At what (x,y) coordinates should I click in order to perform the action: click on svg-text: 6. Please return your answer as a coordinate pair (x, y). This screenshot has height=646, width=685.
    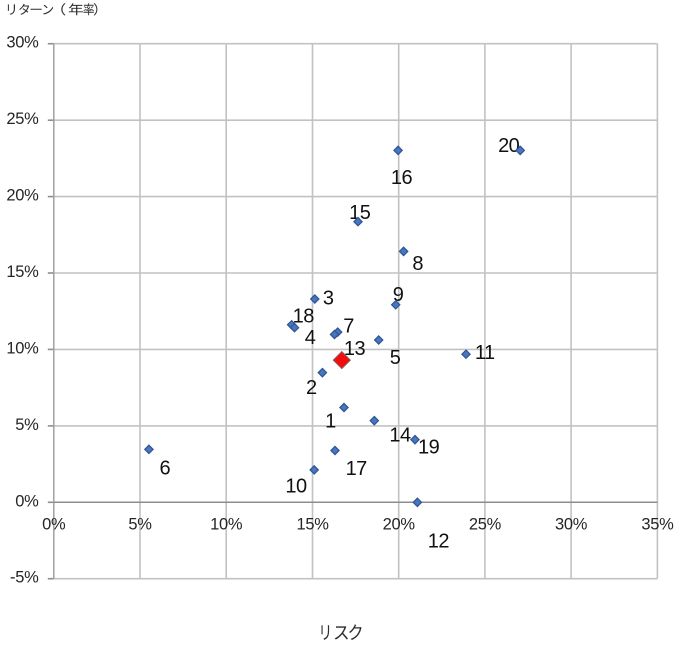
    Looking at the image, I should click on (164, 469).